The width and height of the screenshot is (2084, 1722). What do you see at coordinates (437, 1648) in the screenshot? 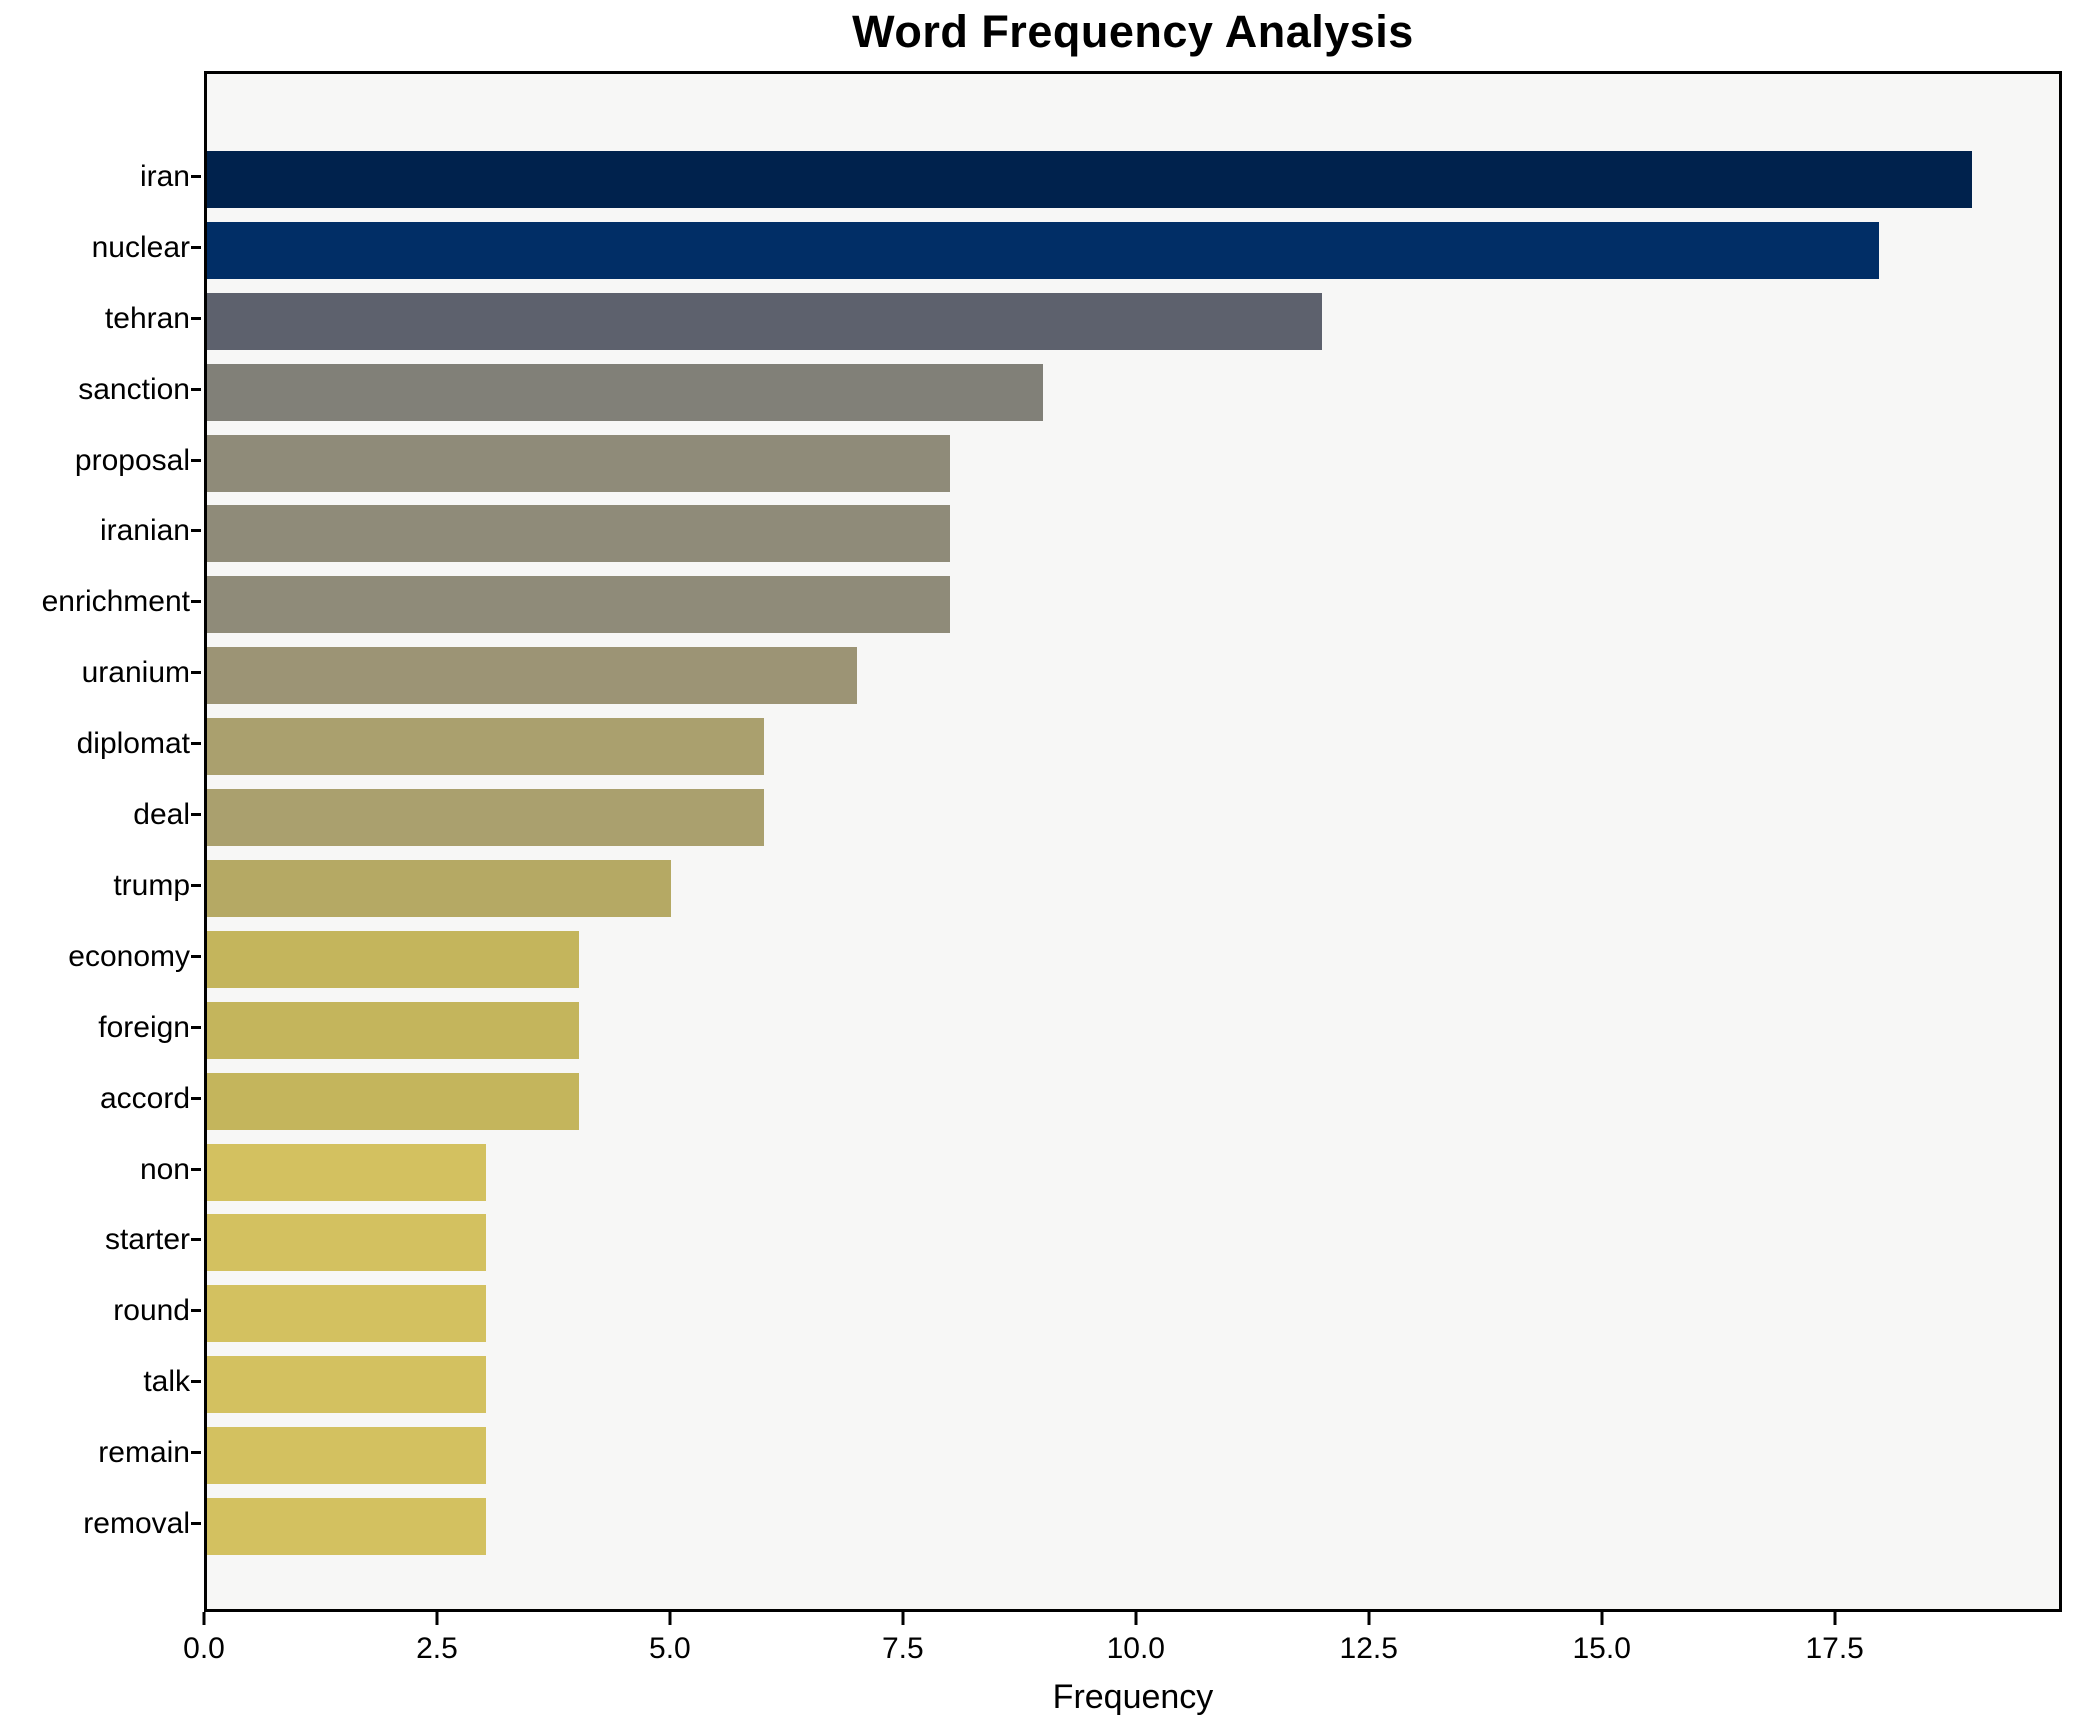
I see `x-tick-label: 2.5` at bounding box center [437, 1648].